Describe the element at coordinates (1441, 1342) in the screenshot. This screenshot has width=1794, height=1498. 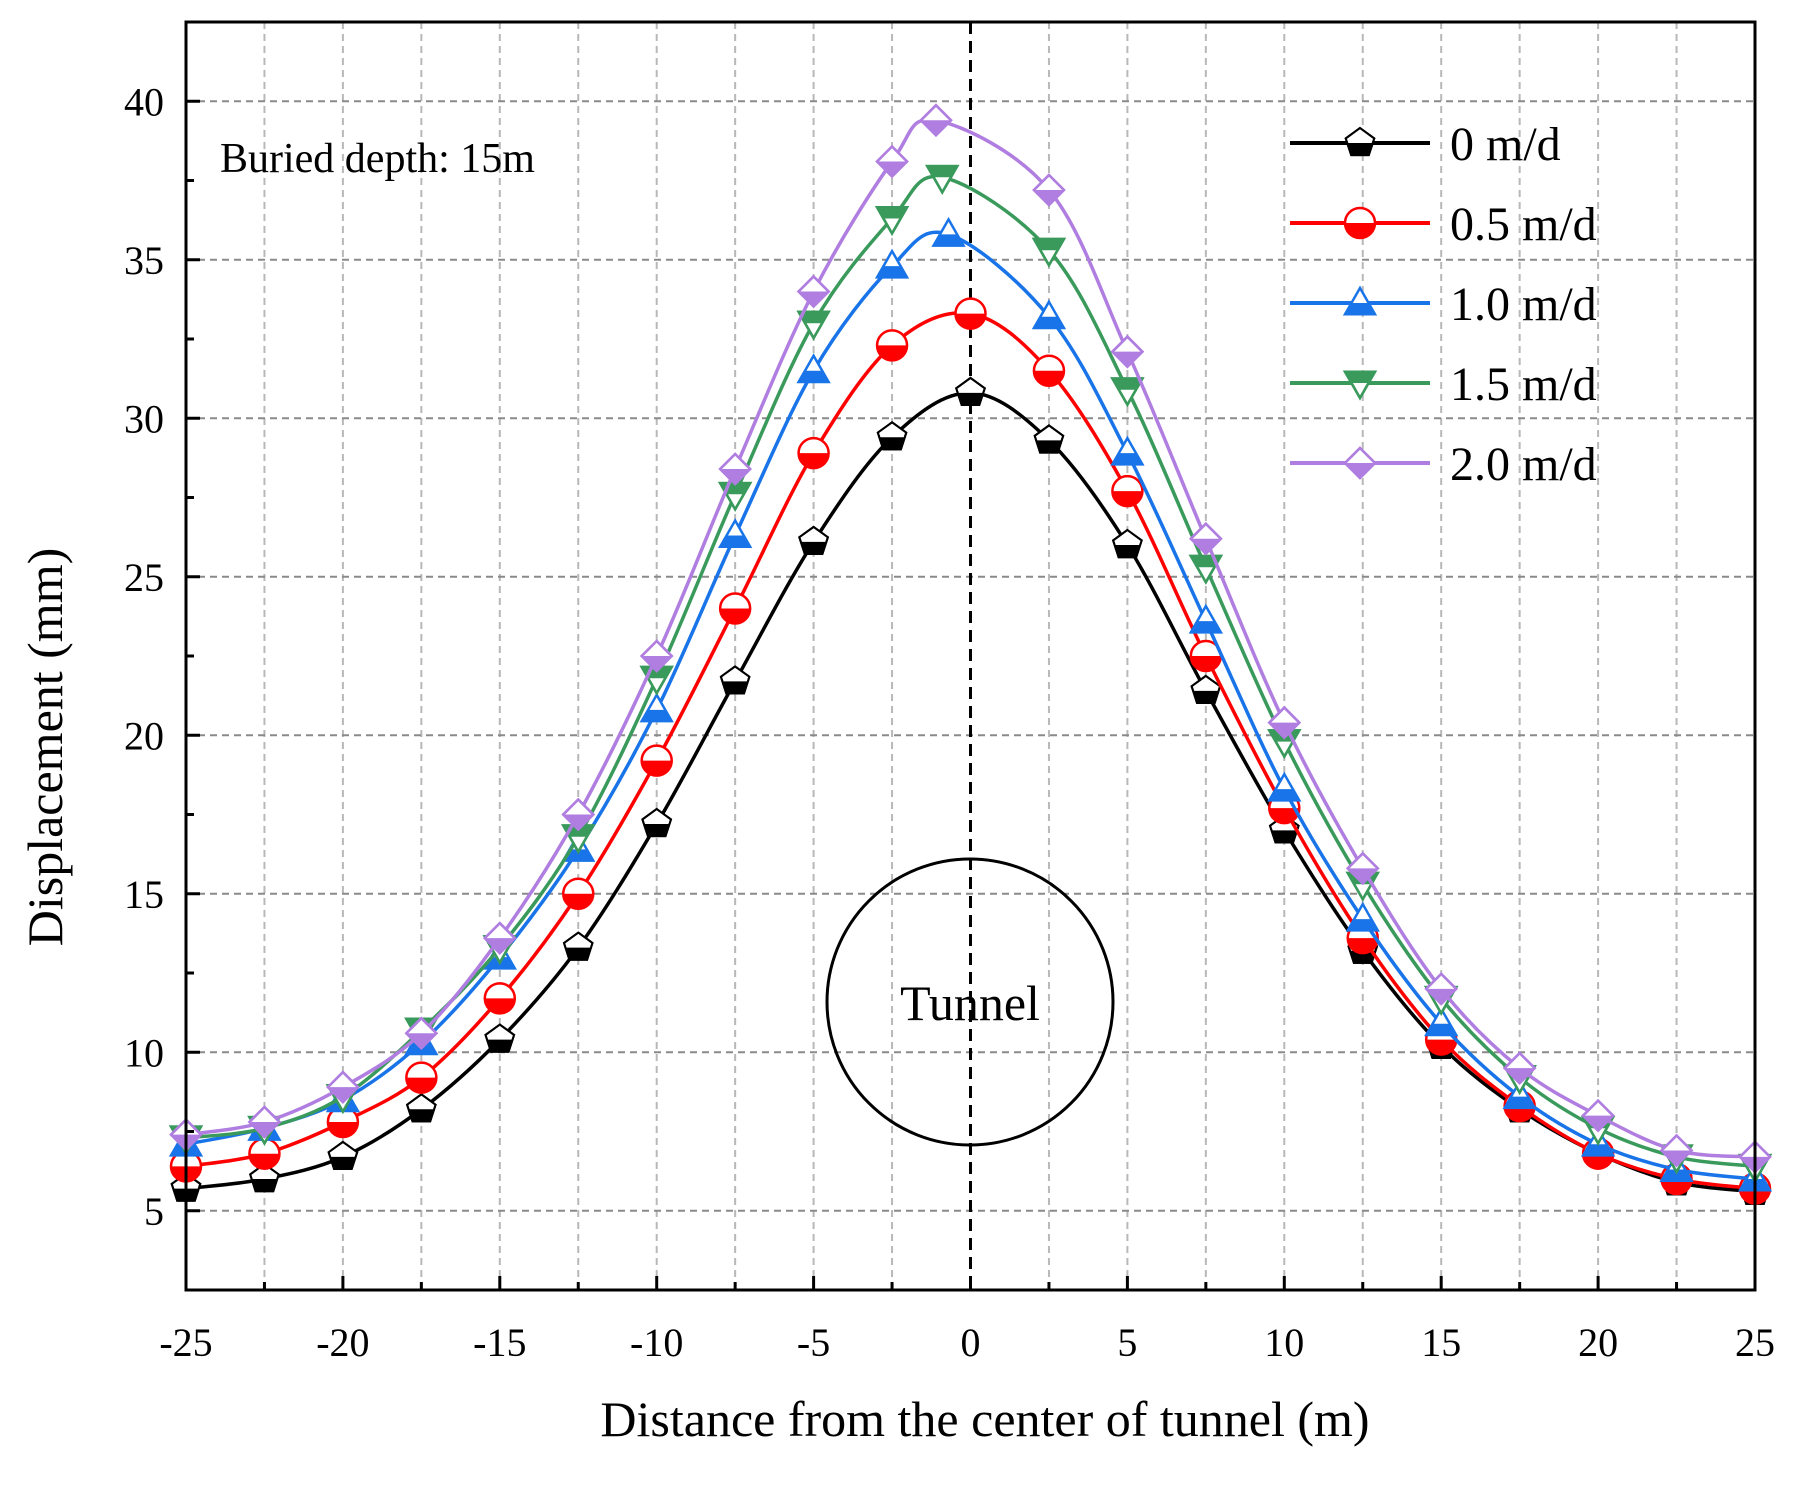
I see `x-tick-label: 15` at that location.